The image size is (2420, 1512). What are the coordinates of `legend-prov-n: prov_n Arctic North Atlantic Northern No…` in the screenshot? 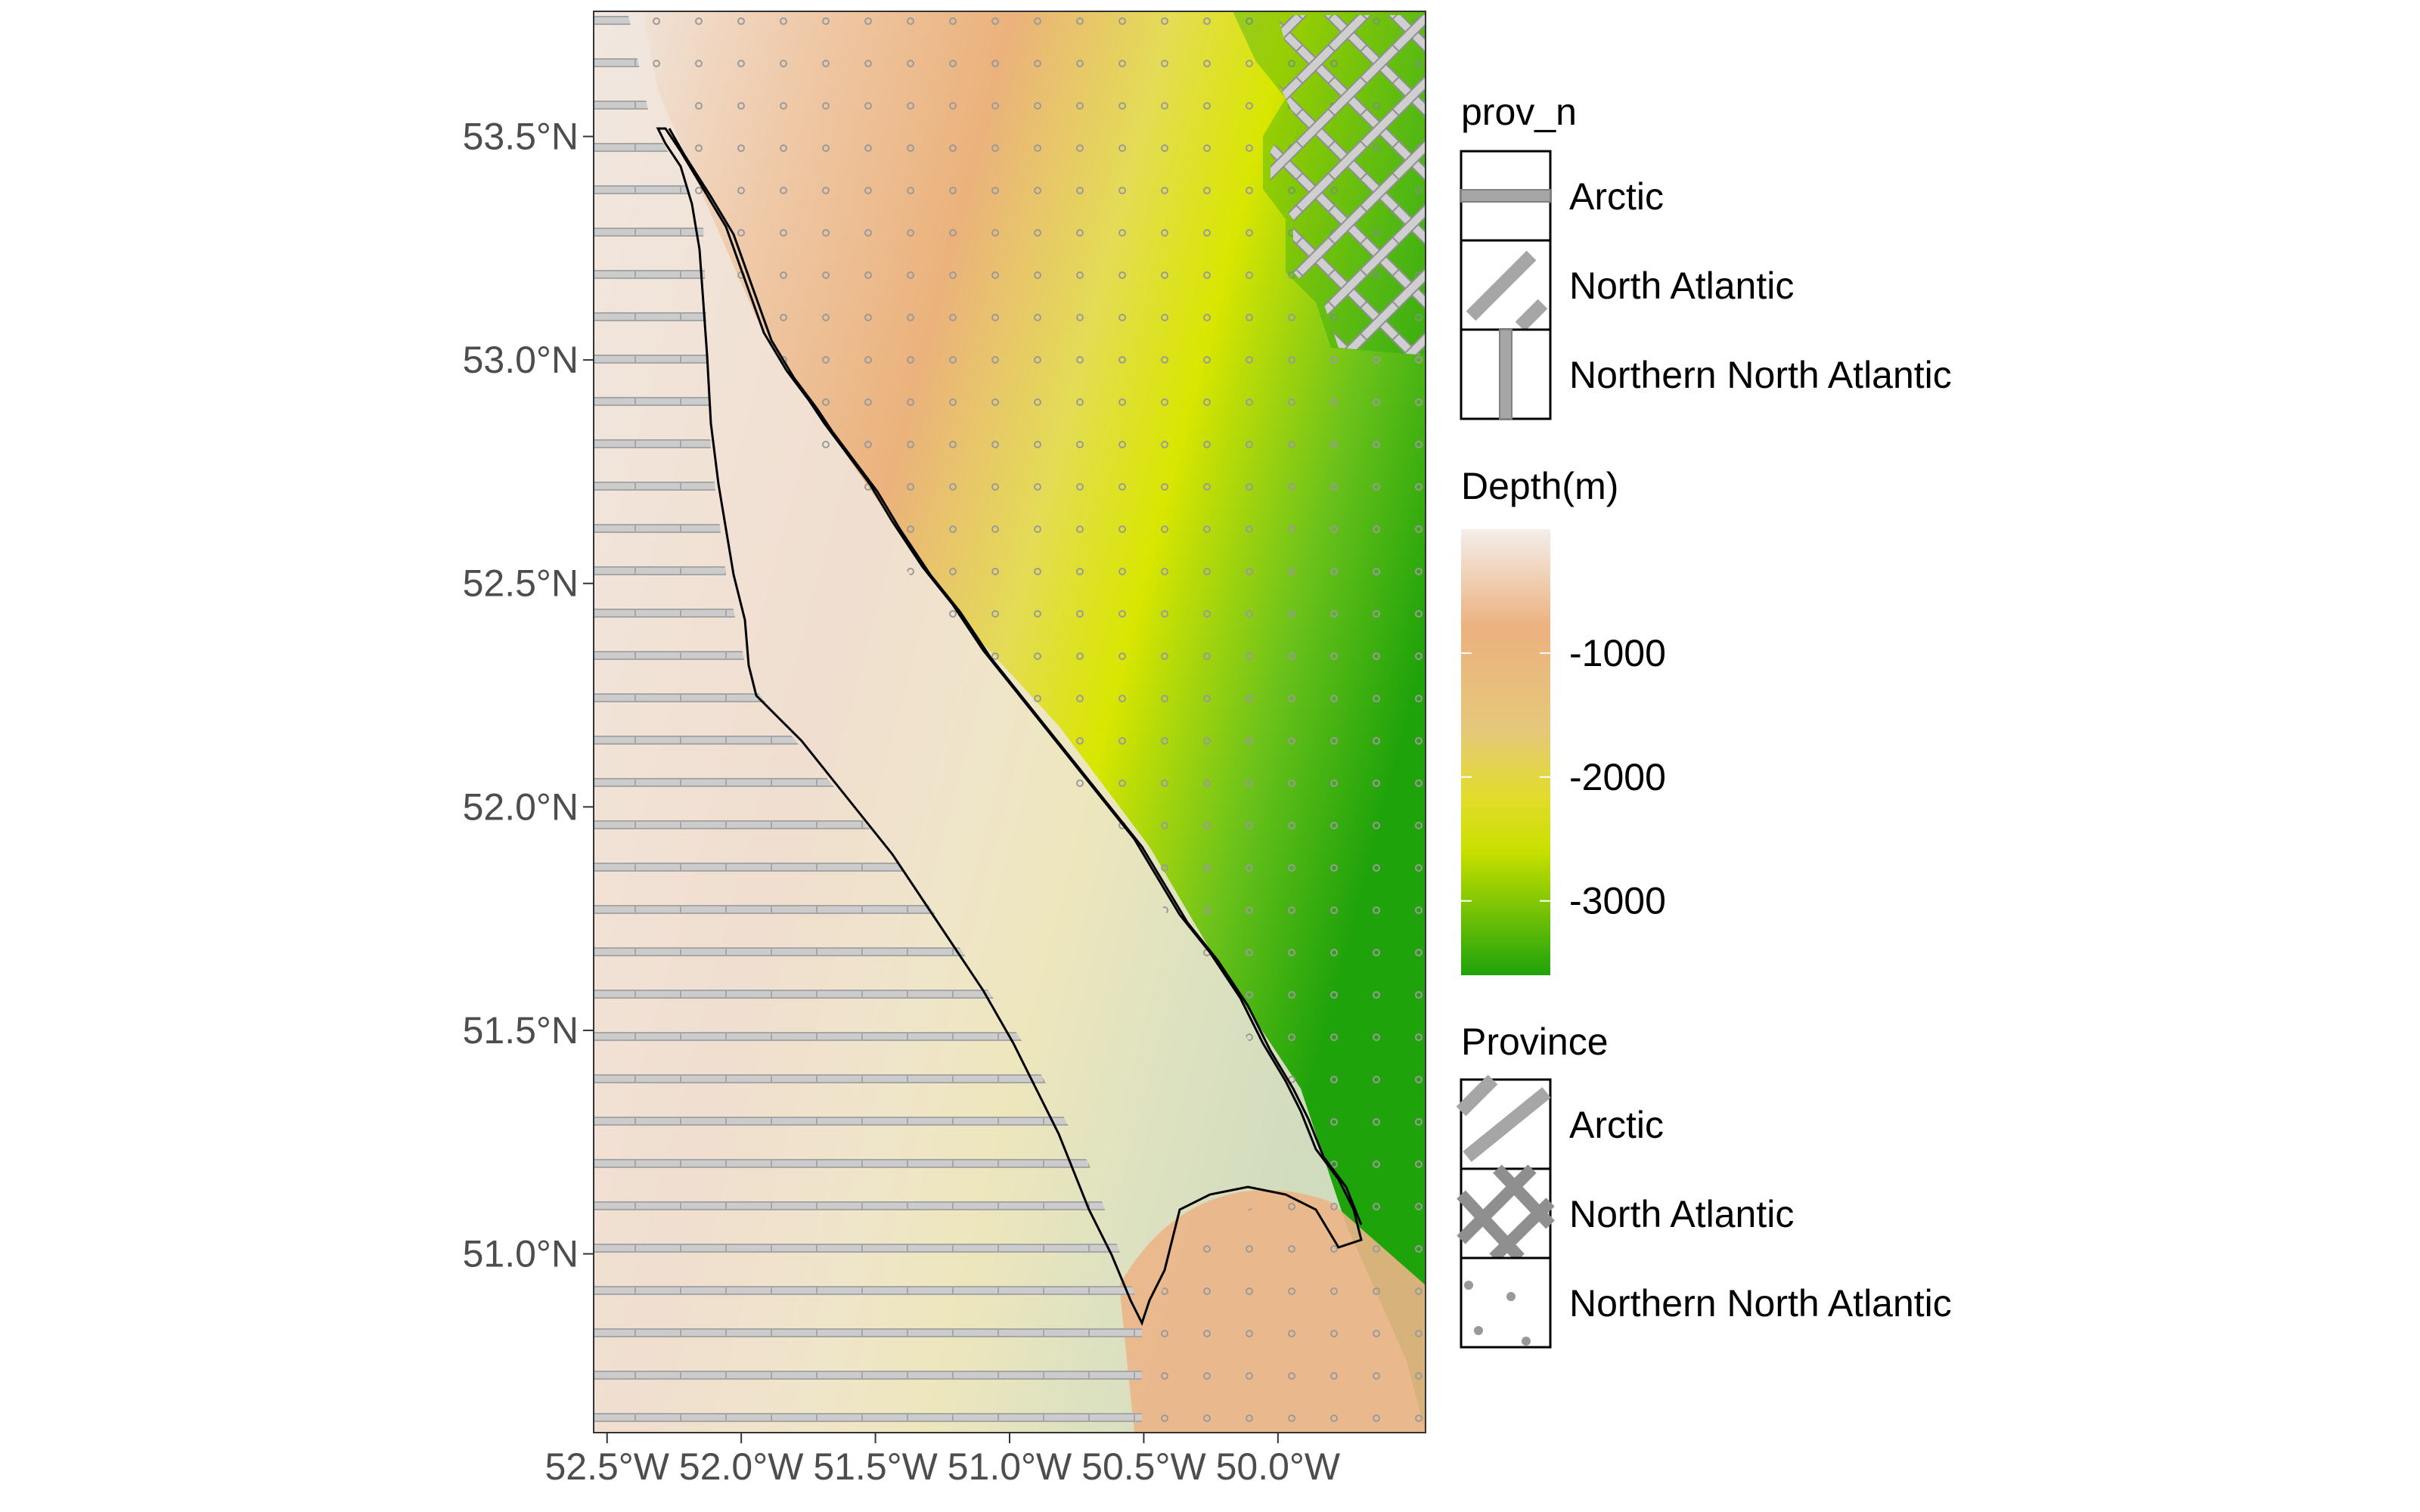 It's located at (1706, 256).